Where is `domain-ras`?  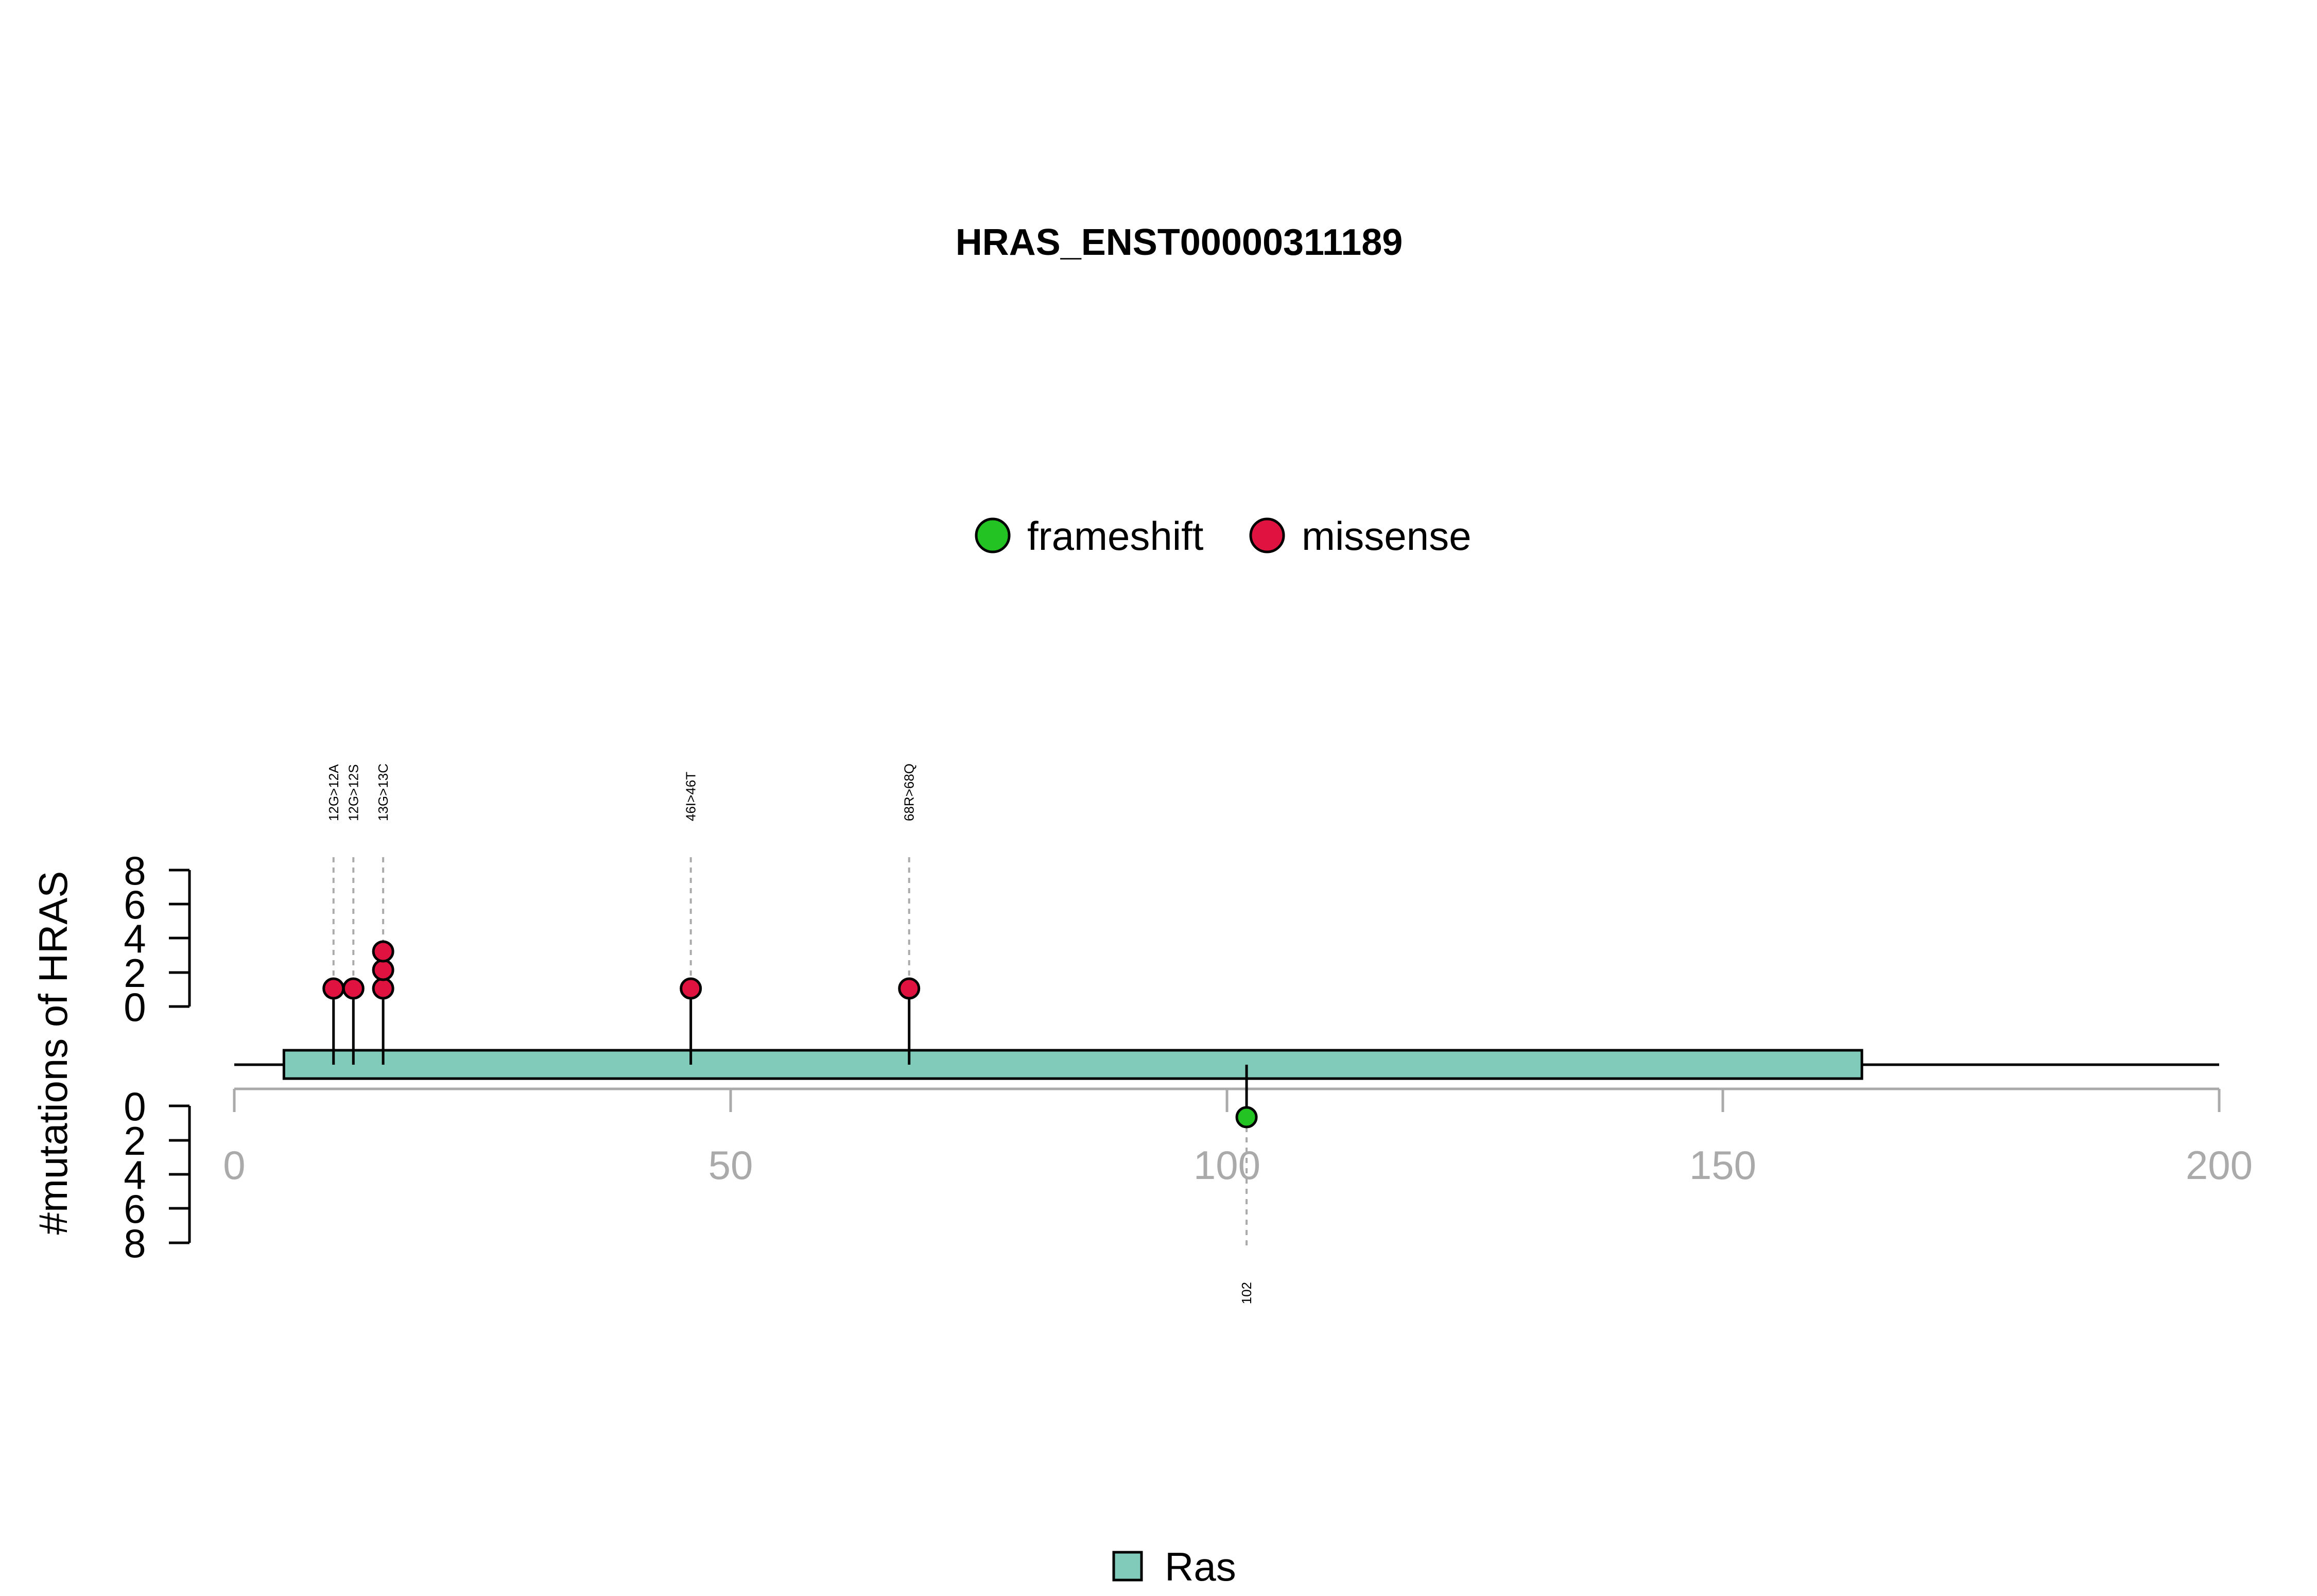 domain-ras is located at coordinates (1072, 1064).